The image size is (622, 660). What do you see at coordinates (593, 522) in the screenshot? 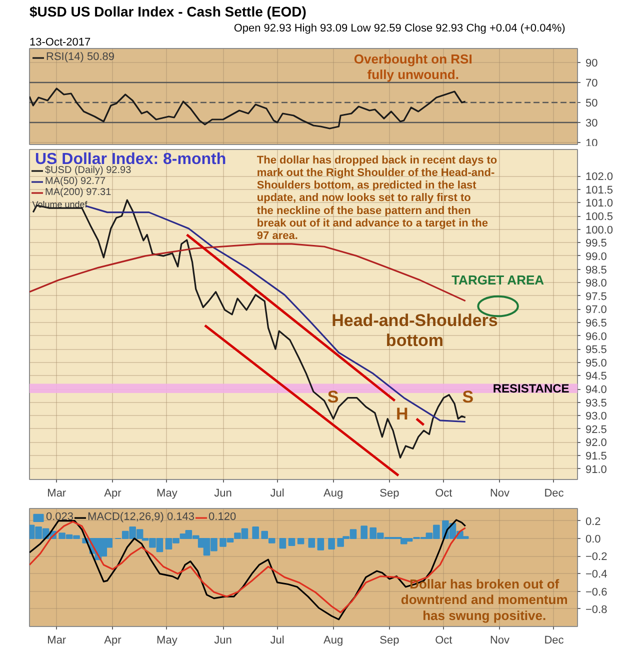
I see `y-tick-label: 0.2` at bounding box center [593, 522].